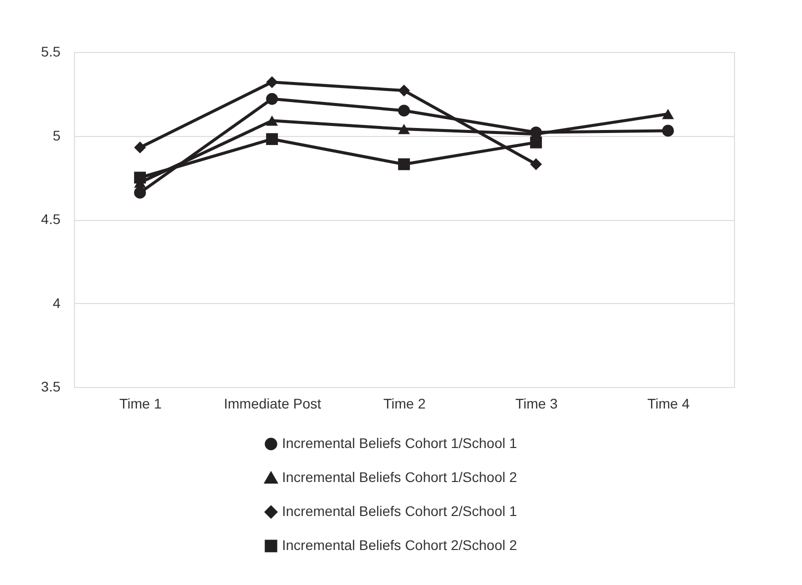 This screenshot has height=585, width=802. Describe the element at coordinates (668, 404) in the screenshot. I see `x-tick-label: Time 4` at that location.